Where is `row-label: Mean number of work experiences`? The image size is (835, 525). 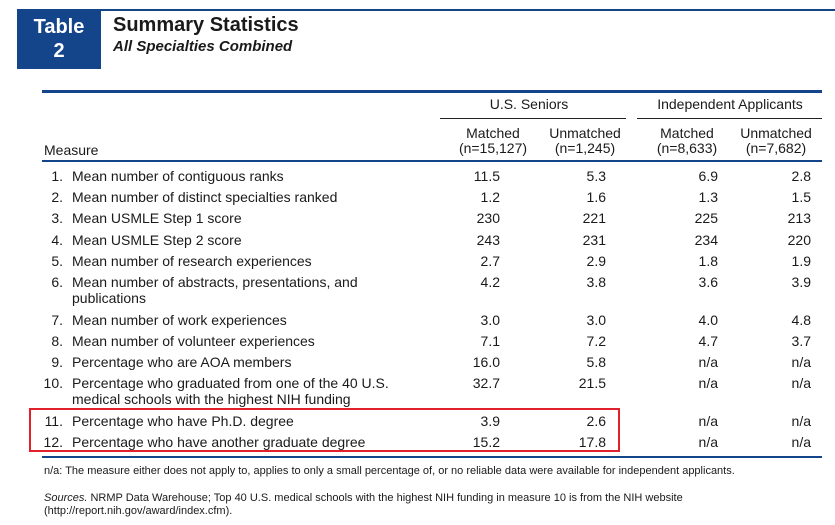
row-label: Mean number of work experiences is located at coordinates (179, 320).